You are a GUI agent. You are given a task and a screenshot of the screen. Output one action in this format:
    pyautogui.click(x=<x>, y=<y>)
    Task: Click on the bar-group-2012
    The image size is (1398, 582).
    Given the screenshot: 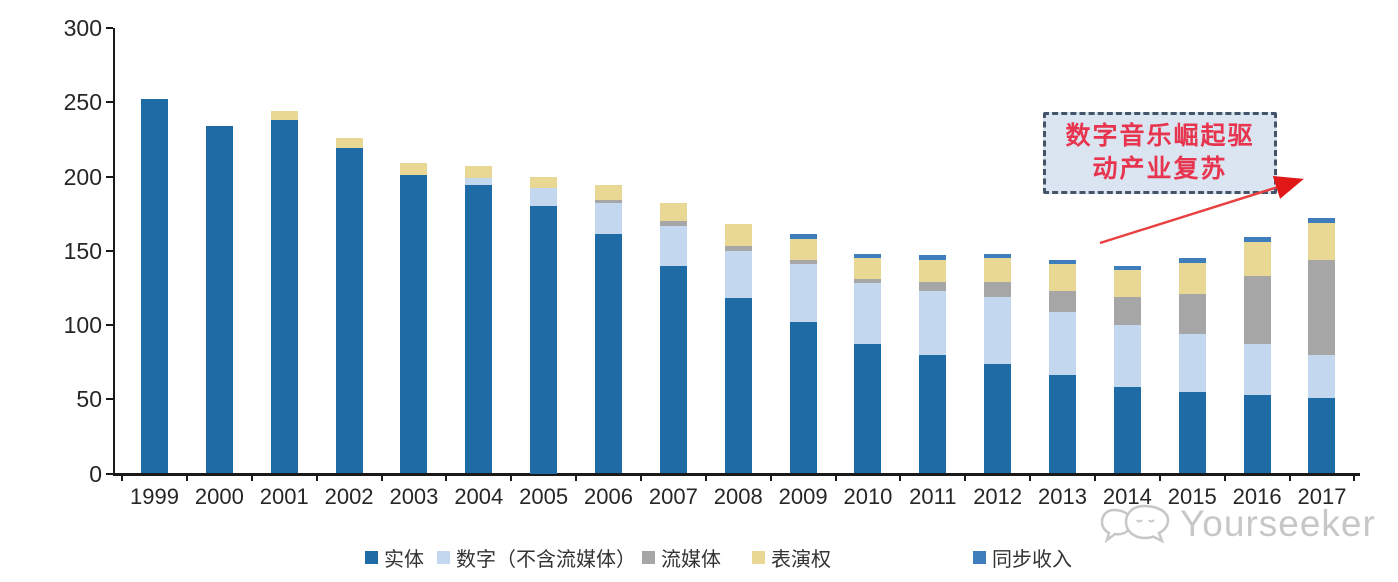 What is the action you would take?
    pyautogui.click(x=998, y=363)
    